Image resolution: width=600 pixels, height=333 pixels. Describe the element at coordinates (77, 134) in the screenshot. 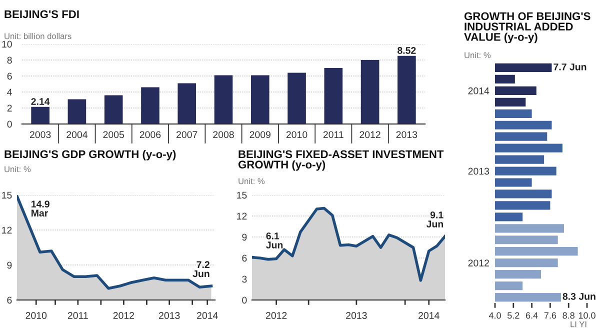

I see `x-tick-label: 2004` at that location.